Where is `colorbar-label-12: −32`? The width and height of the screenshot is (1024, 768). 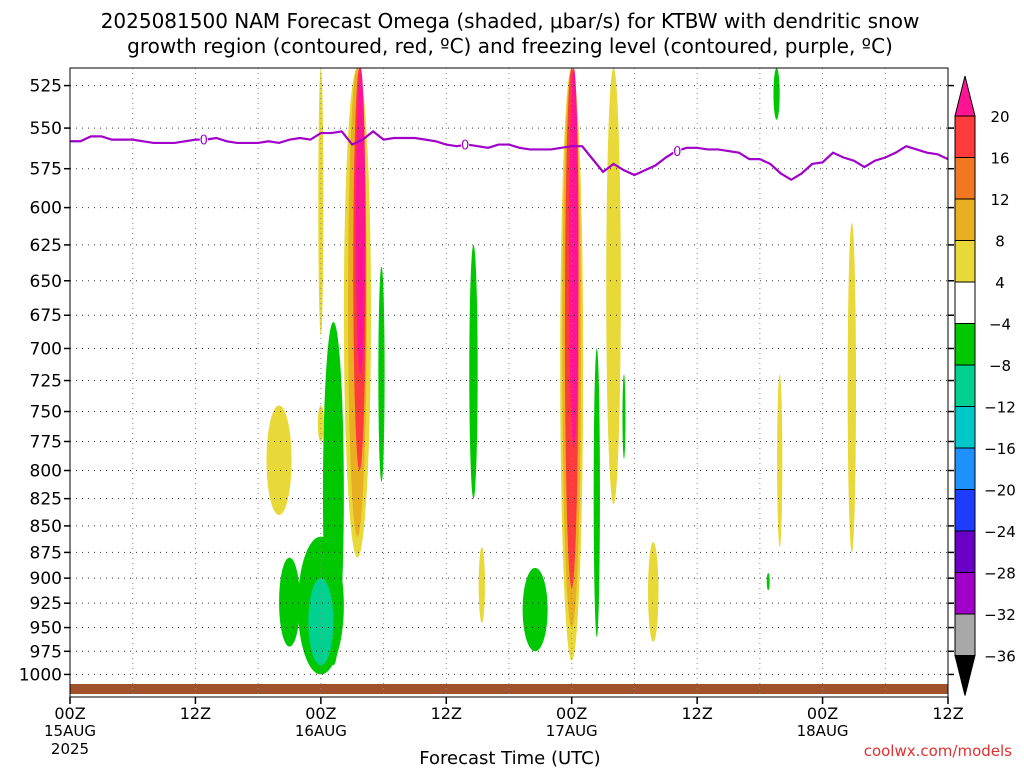 colorbar-label-12: −32 is located at coordinates (1000, 615).